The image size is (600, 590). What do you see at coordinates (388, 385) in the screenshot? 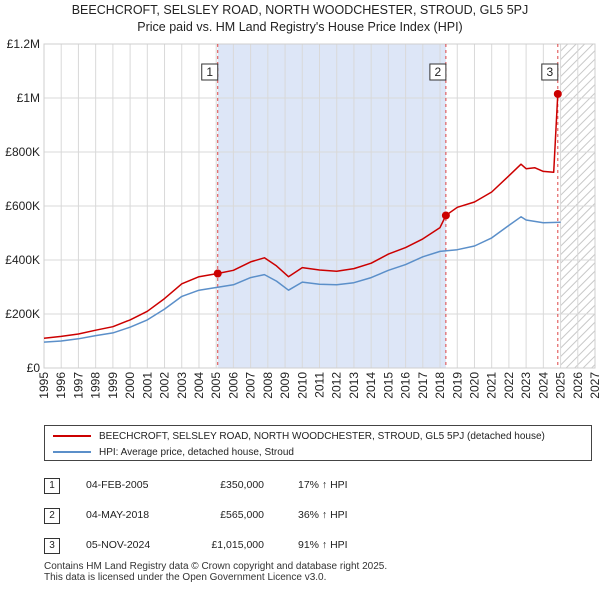
I see `x-tick-label: 2015` at bounding box center [388, 385].